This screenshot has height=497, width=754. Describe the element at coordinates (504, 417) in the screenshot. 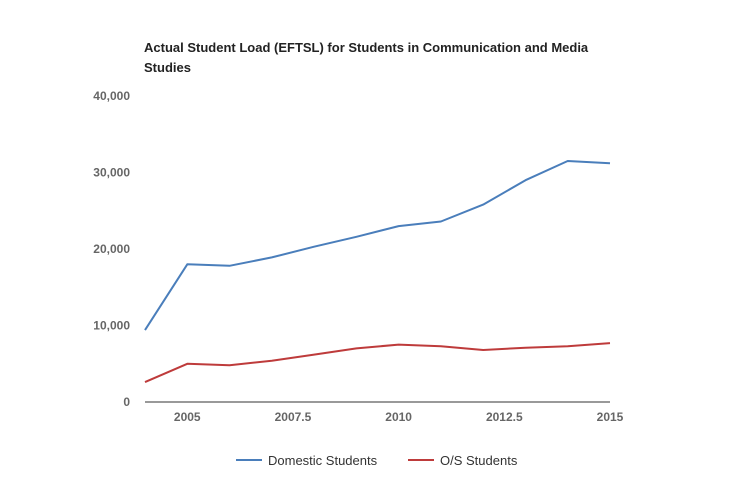

I see `x-tick-label: 2012.5` at that location.